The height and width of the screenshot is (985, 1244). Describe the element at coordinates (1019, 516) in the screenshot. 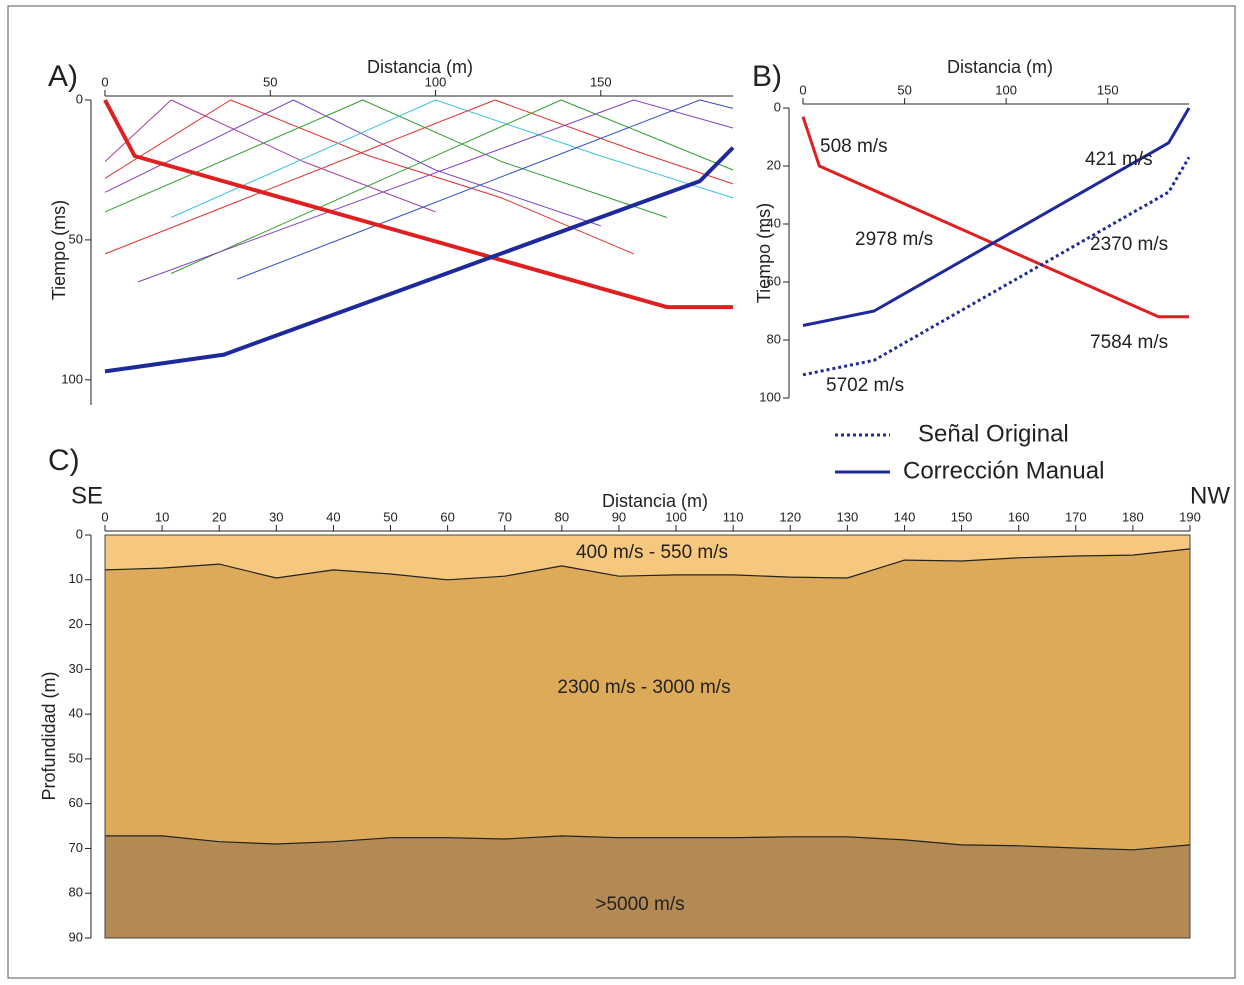

I see `x-tick-label: 160` at that location.